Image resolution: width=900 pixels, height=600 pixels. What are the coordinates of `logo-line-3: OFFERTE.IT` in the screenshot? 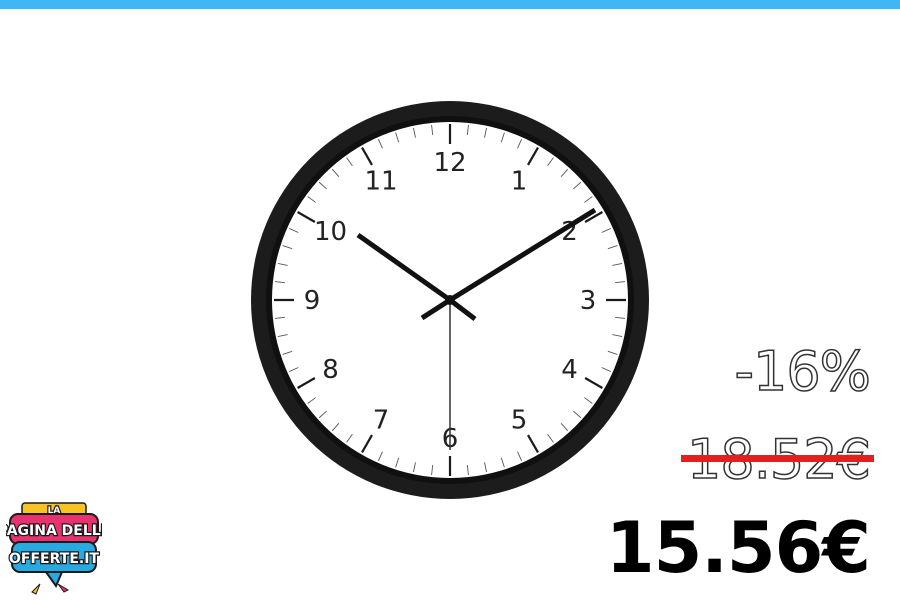 It's located at (54, 559).